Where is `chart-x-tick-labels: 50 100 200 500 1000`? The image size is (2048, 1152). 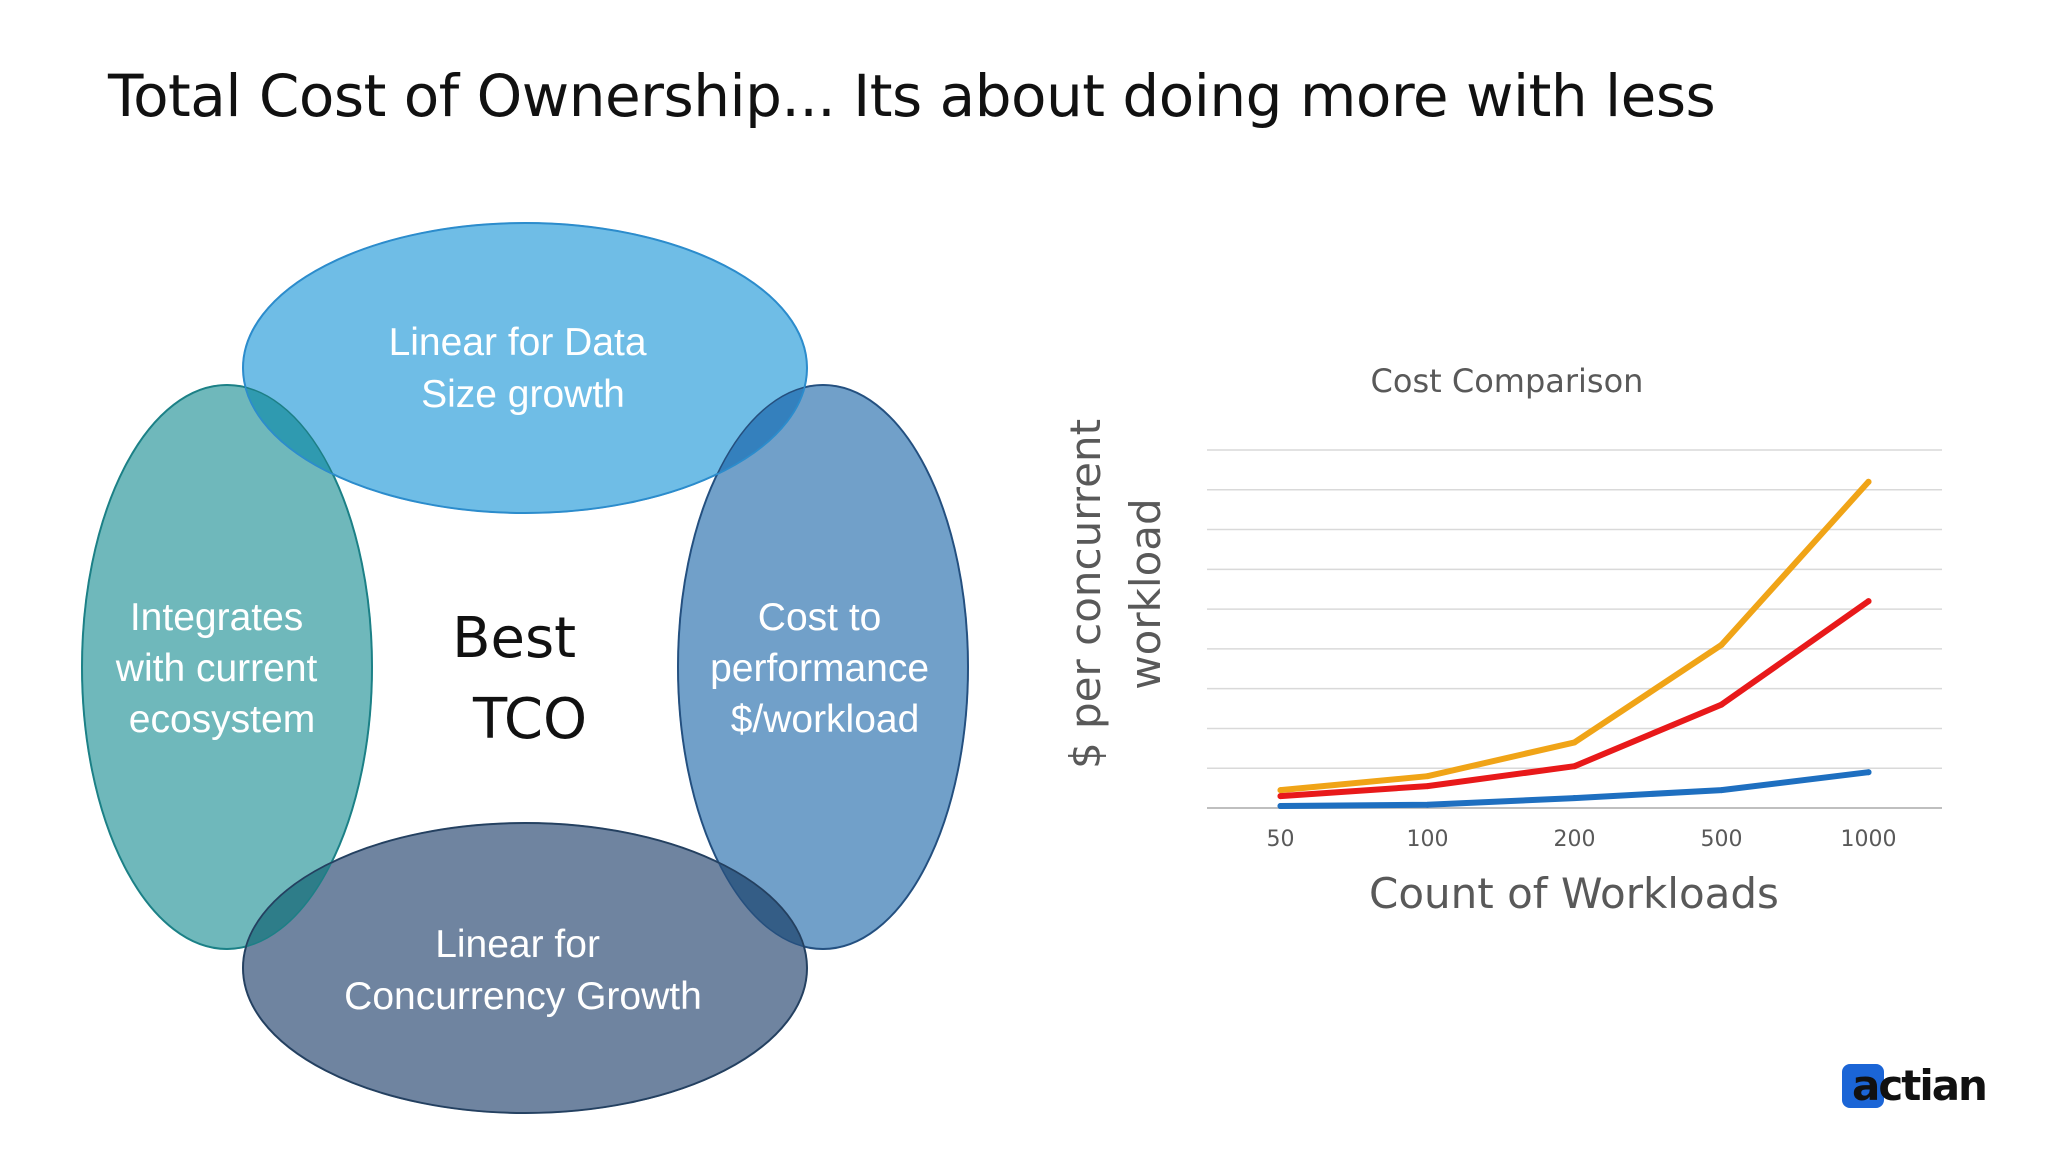 chart-x-tick-labels: 50 100 200 500 1000 is located at coordinates (1582, 839).